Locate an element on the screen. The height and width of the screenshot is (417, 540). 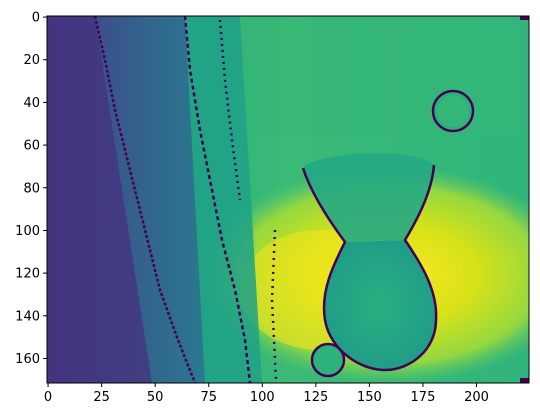
x-tick-label: 50 is located at coordinates (155, 397).